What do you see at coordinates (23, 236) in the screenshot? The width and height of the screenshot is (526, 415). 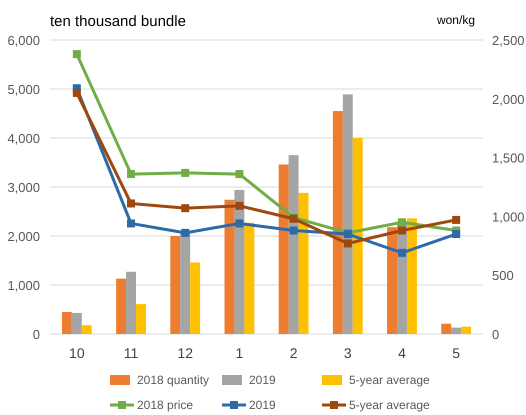 I see `y-tick-label: 2,000` at bounding box center [23, 236].